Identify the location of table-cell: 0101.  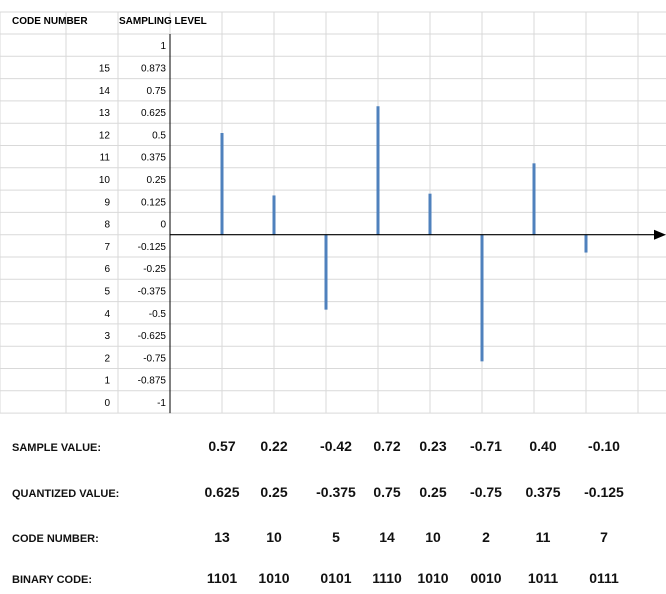
(336, 578).